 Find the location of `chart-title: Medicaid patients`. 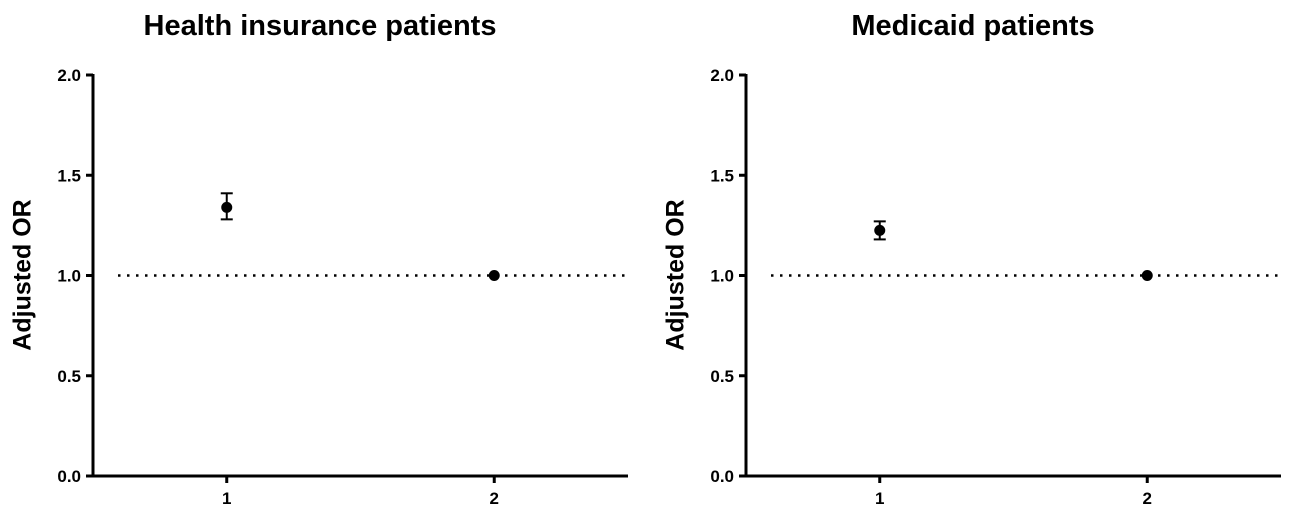

chart-title: Medicaid patients is located at coordinates (973, 26).